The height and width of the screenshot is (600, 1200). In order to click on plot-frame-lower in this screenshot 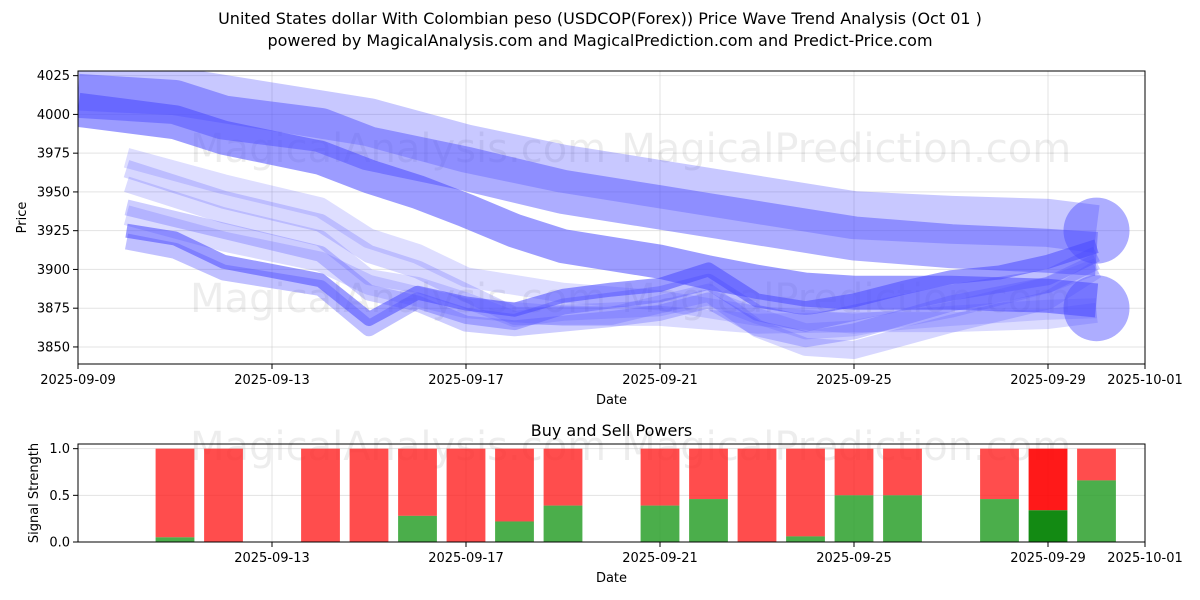, I will do `click(611, 493)`.